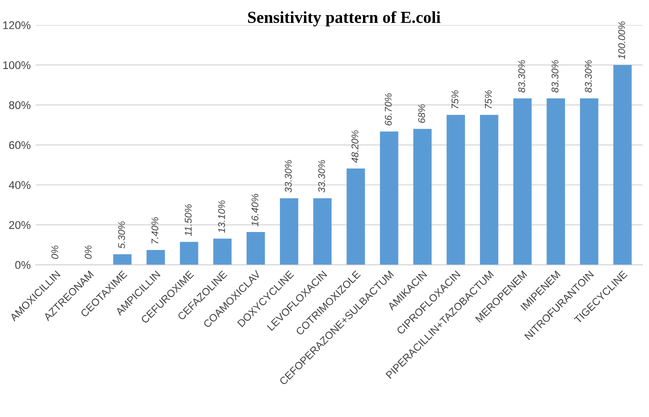 Image resolution: width=649 pixels, height=417 pixels. Describe the element at coordinates (16, 65) in the screenshot. I see `y-tick-label: 100%` at that location.